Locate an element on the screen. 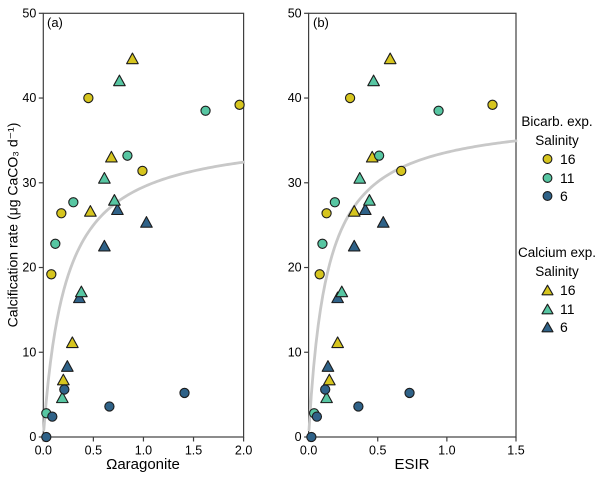 The width and height of the screenshot is (600, 490). panel-a-label: (a) is located at coordinates (55, 22).